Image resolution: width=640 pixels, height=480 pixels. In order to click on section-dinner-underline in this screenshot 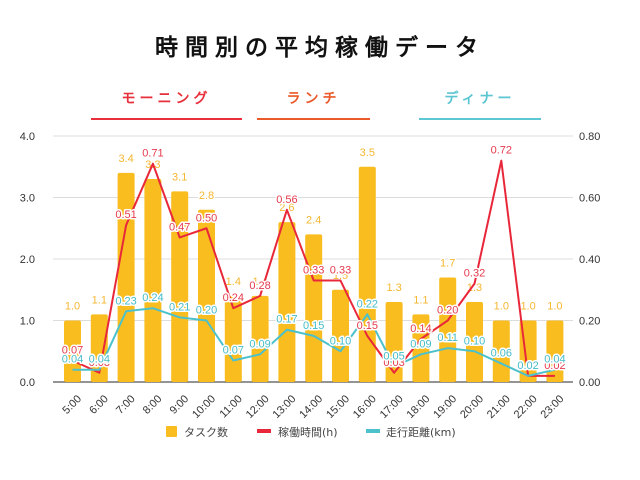, I will do `click(480, 119)`.